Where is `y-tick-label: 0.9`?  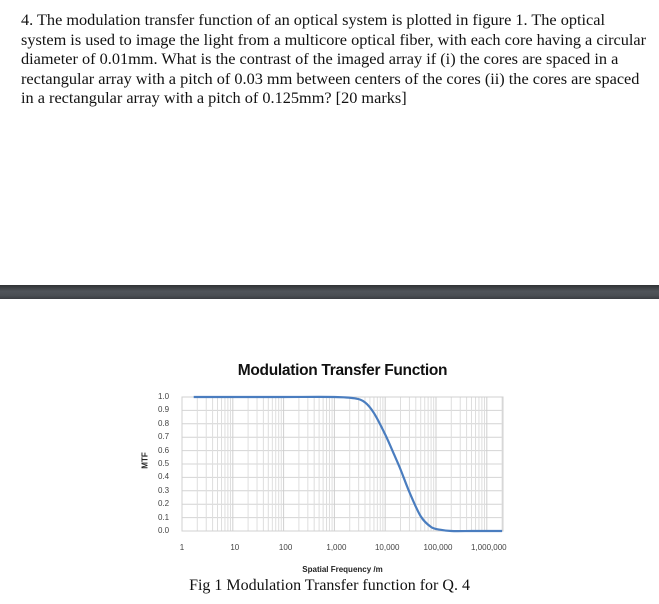 y-tick-label: 0.9 is located at coordinates (164, 410).